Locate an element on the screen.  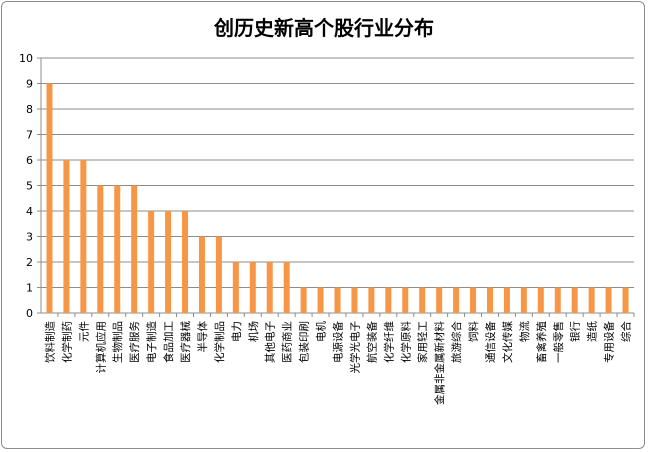
y-tick-label: 8 is located at coordinates (29, 109).